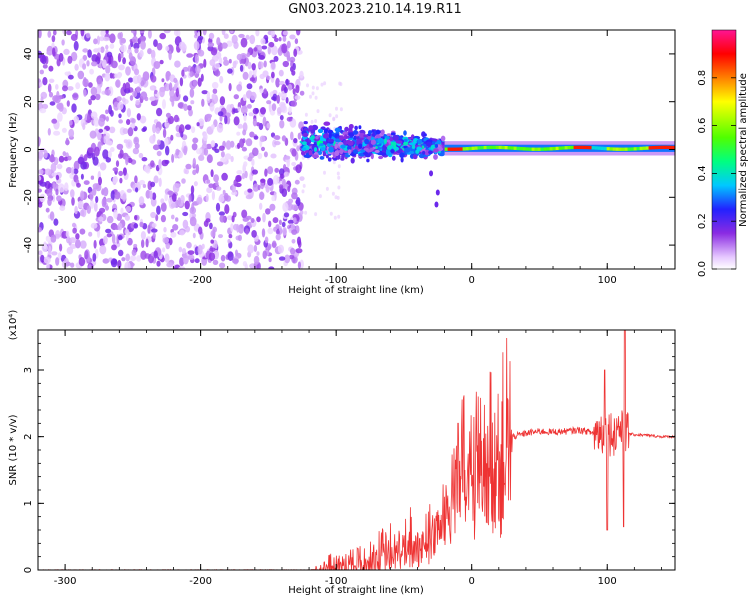 This screenshot has height=600, width=750. Describe the element at coordinates (336, 581) in the screenshot. I see `x-tick-label: -100` at that location.